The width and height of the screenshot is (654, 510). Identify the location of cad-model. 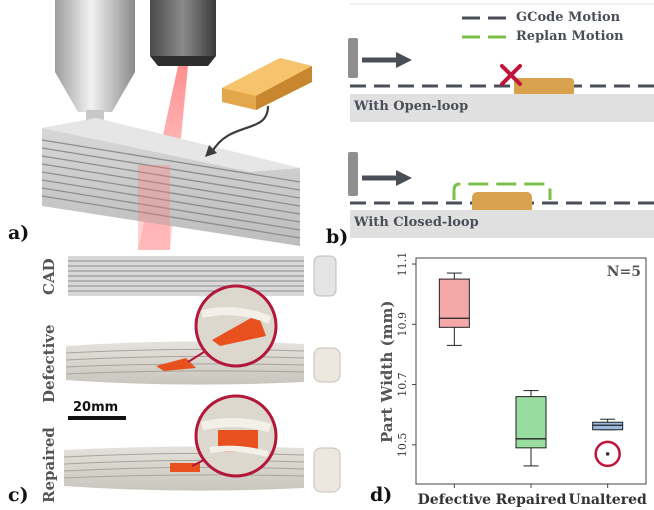
(202, 276).